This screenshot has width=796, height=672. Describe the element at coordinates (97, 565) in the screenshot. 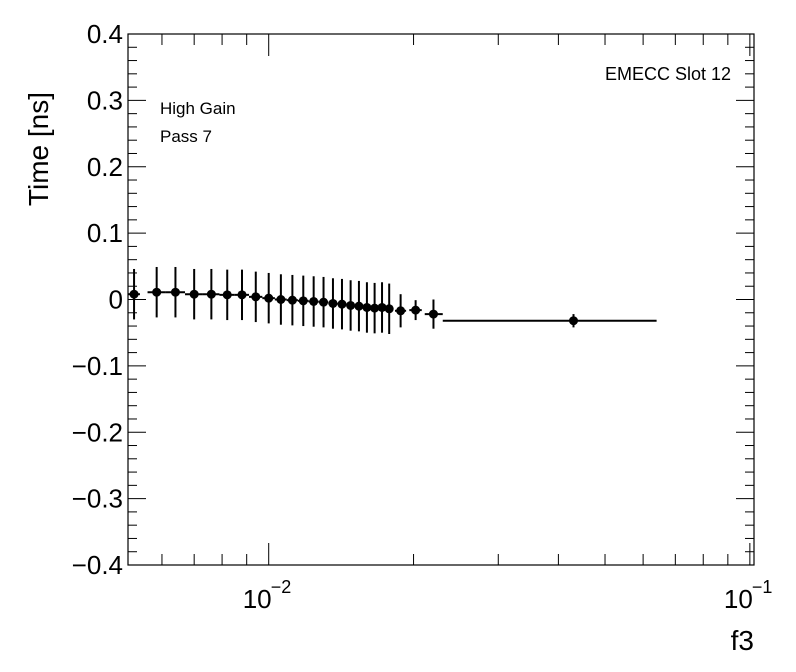

I see `y-tick-label: −0.4` at that location.